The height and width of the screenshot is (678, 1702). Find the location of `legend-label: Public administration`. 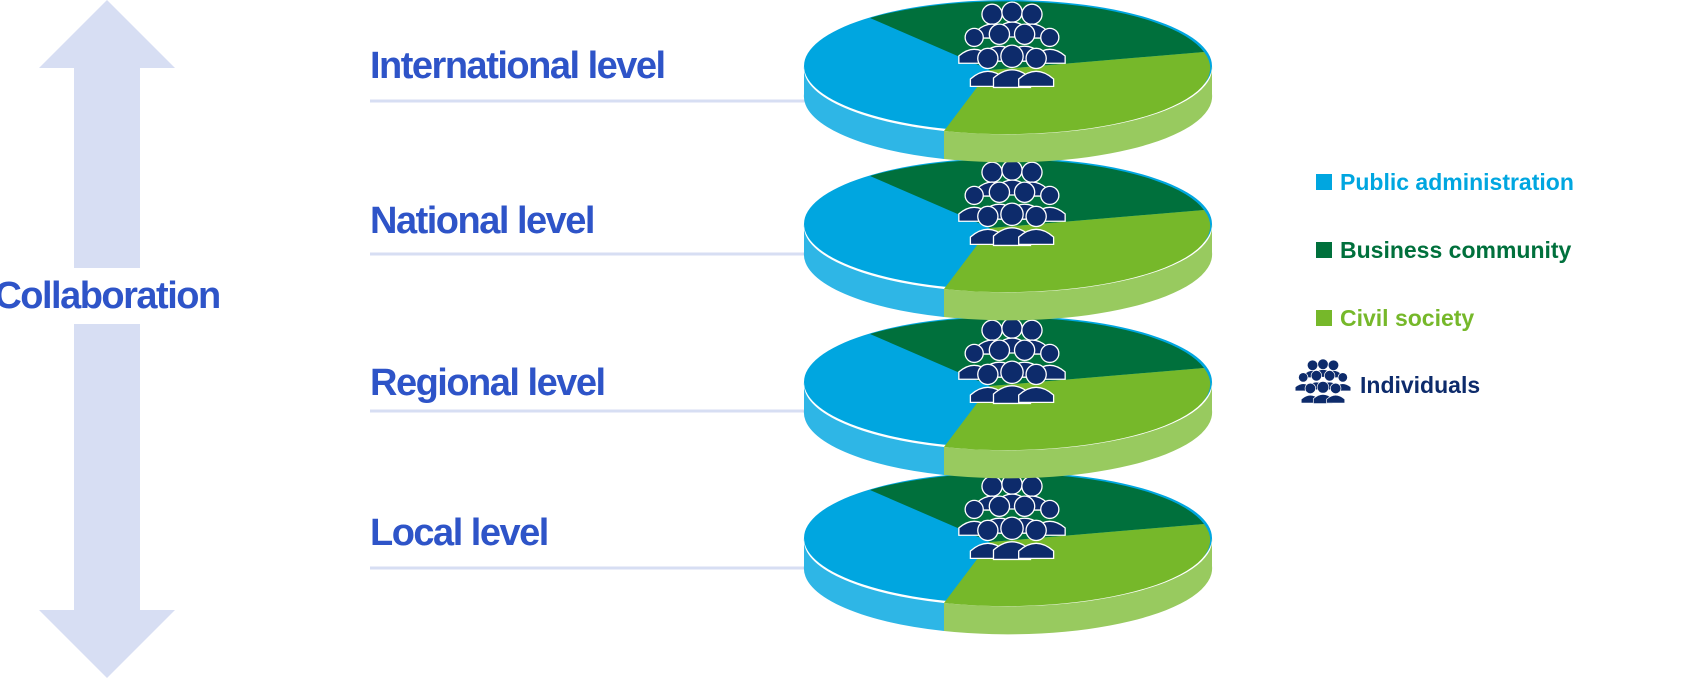

legend-label: Public administration is located at coordinates (1457, 182).